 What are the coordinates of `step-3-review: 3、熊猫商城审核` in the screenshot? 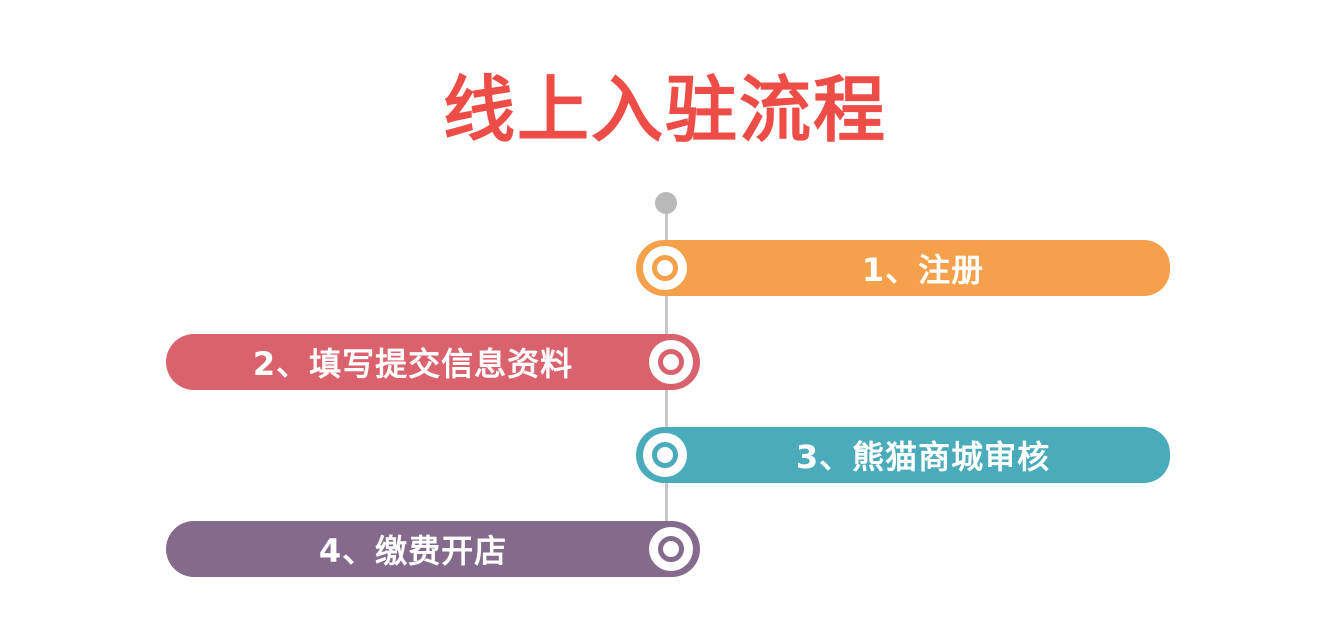 It's located at (903, 455).